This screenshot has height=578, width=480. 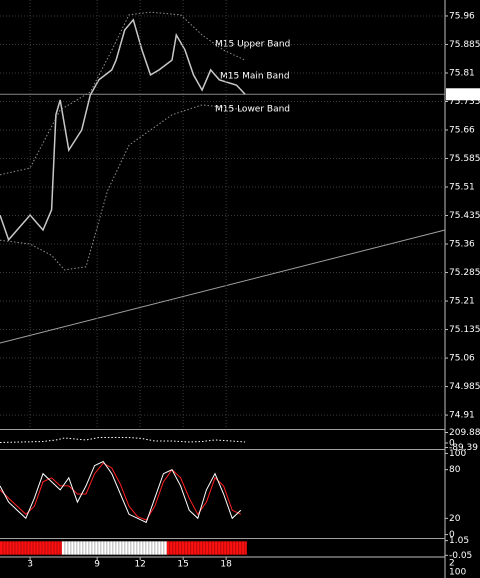 I want to click on y-tick-label: 75.81, so click(x=462, y=73).